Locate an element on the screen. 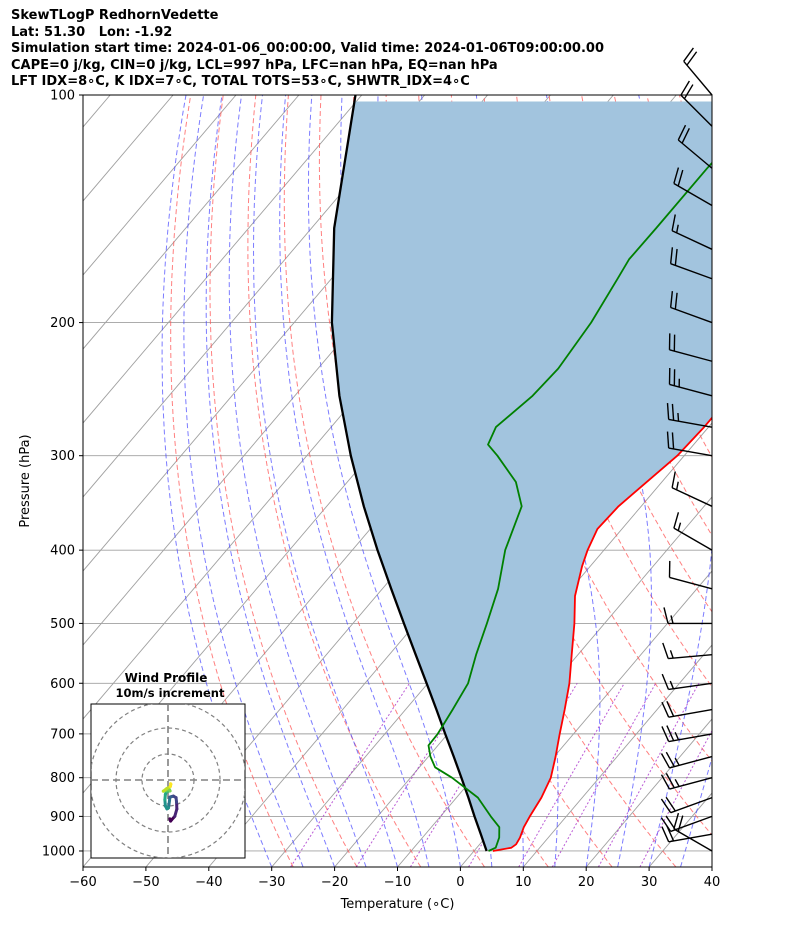 The image size is (794, 937). hodograph-title: Wind Profile is located at coordinates (166, 678).